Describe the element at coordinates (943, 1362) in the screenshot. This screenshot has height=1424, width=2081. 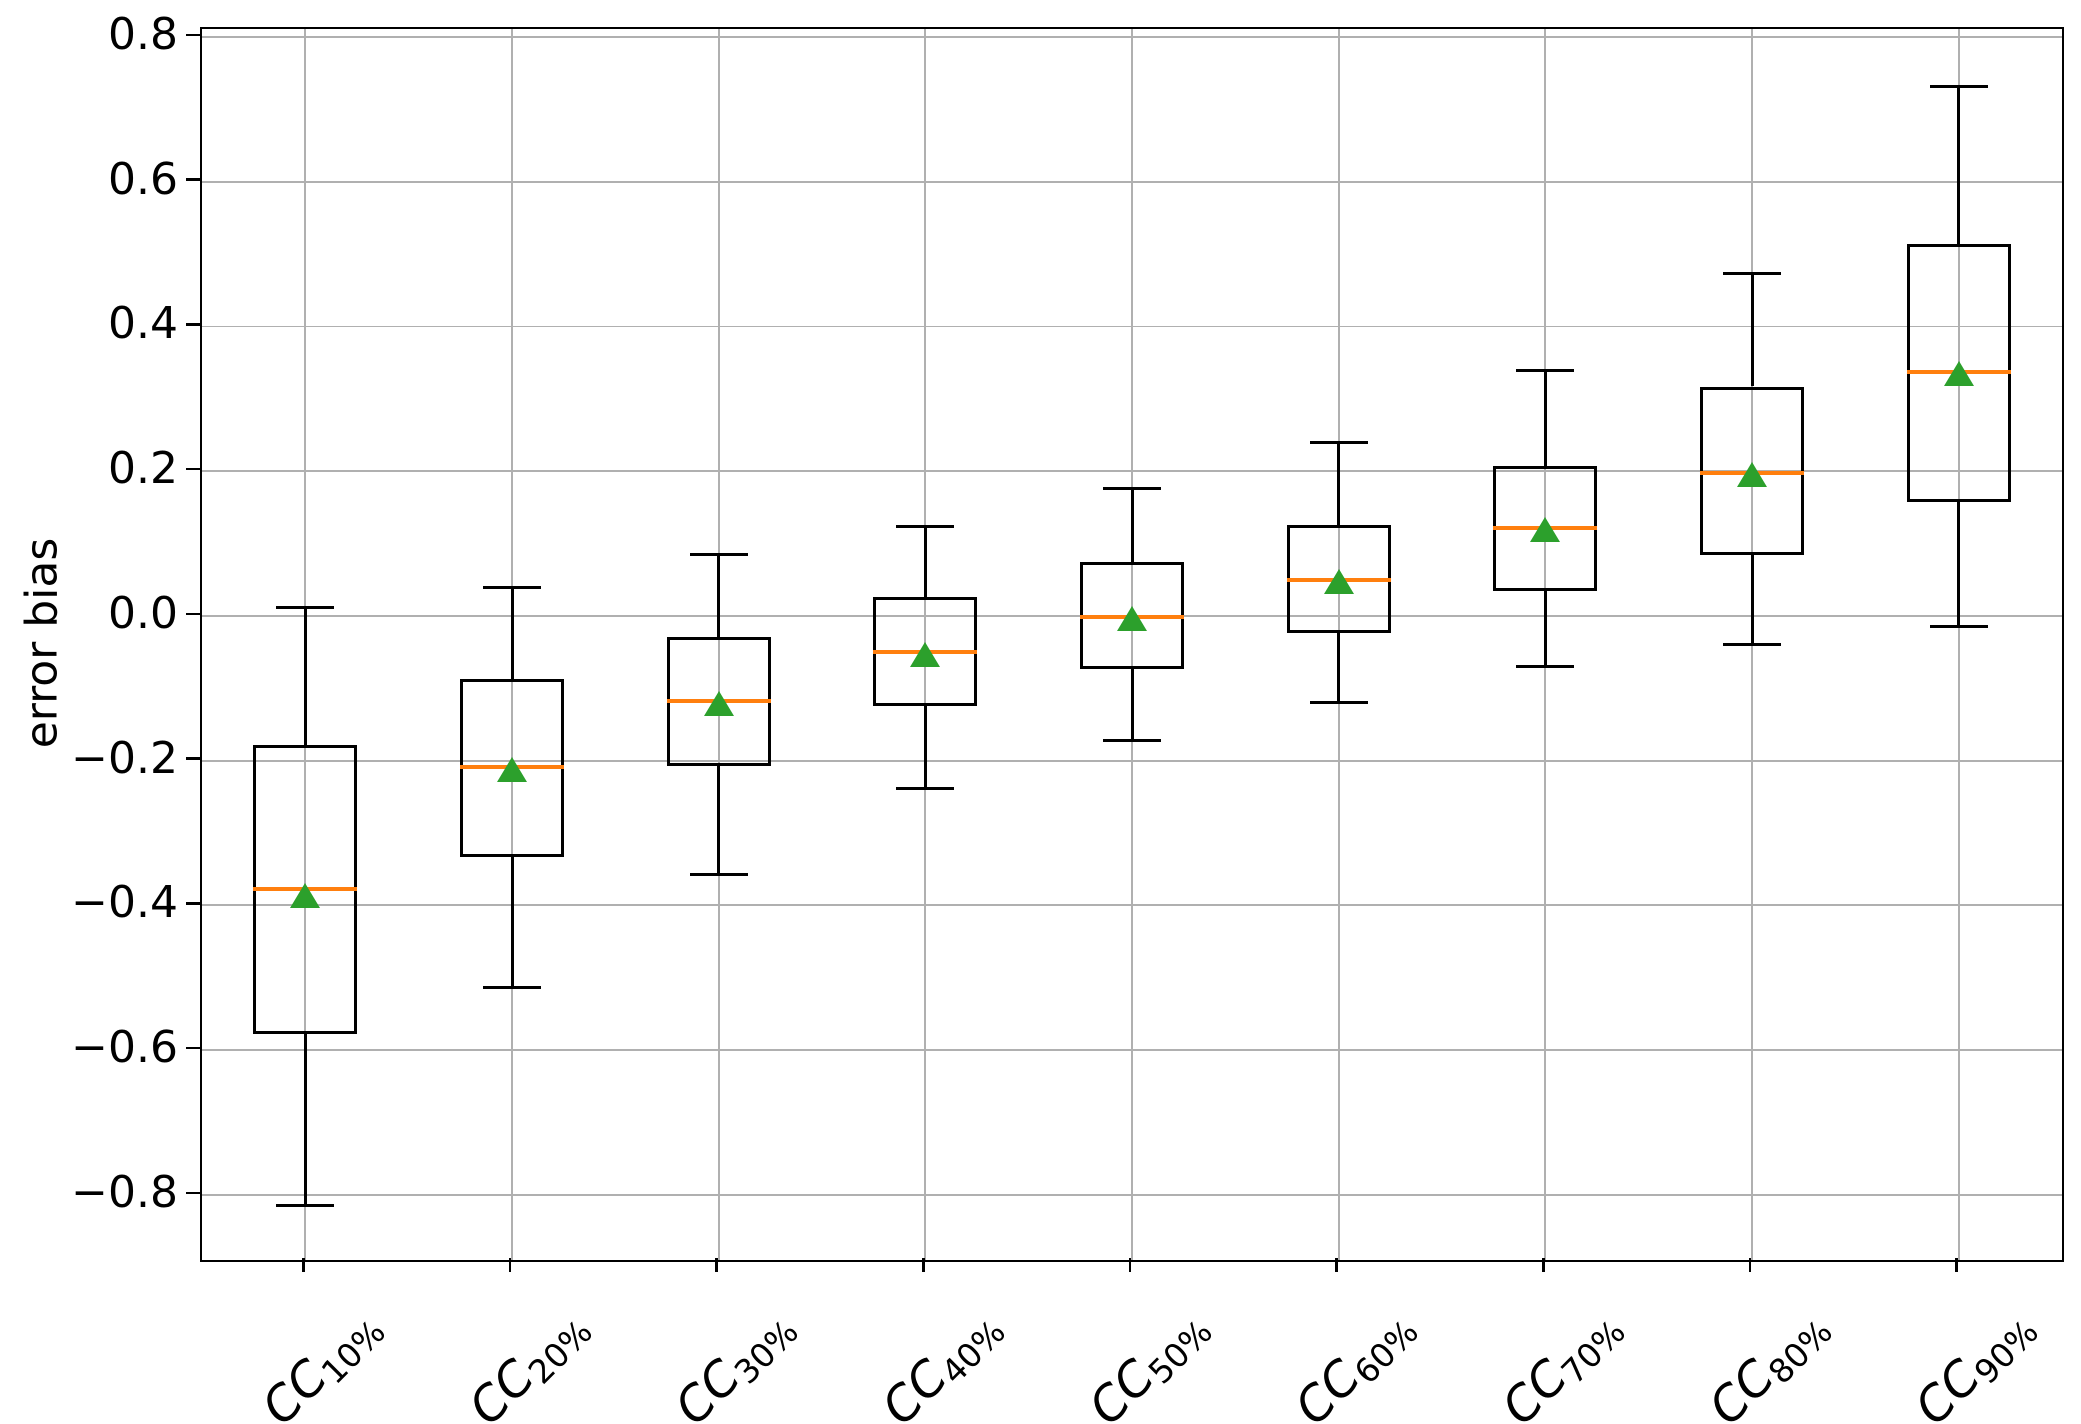
I see `x-tick-label: CC40%` at that location.